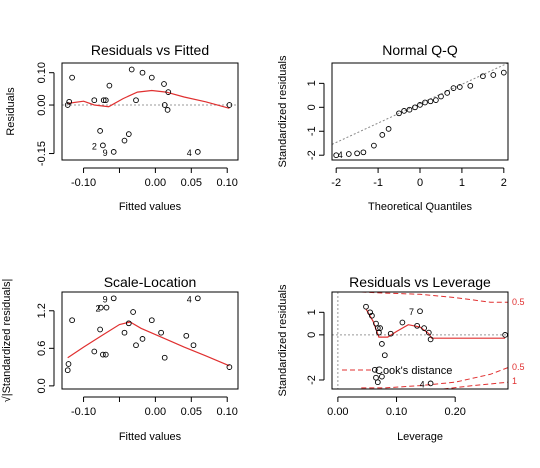 Image resolution: width=540 pixels, height=468 pixels. I want to click on y-tick-label: -0.15, so click(42, 153).